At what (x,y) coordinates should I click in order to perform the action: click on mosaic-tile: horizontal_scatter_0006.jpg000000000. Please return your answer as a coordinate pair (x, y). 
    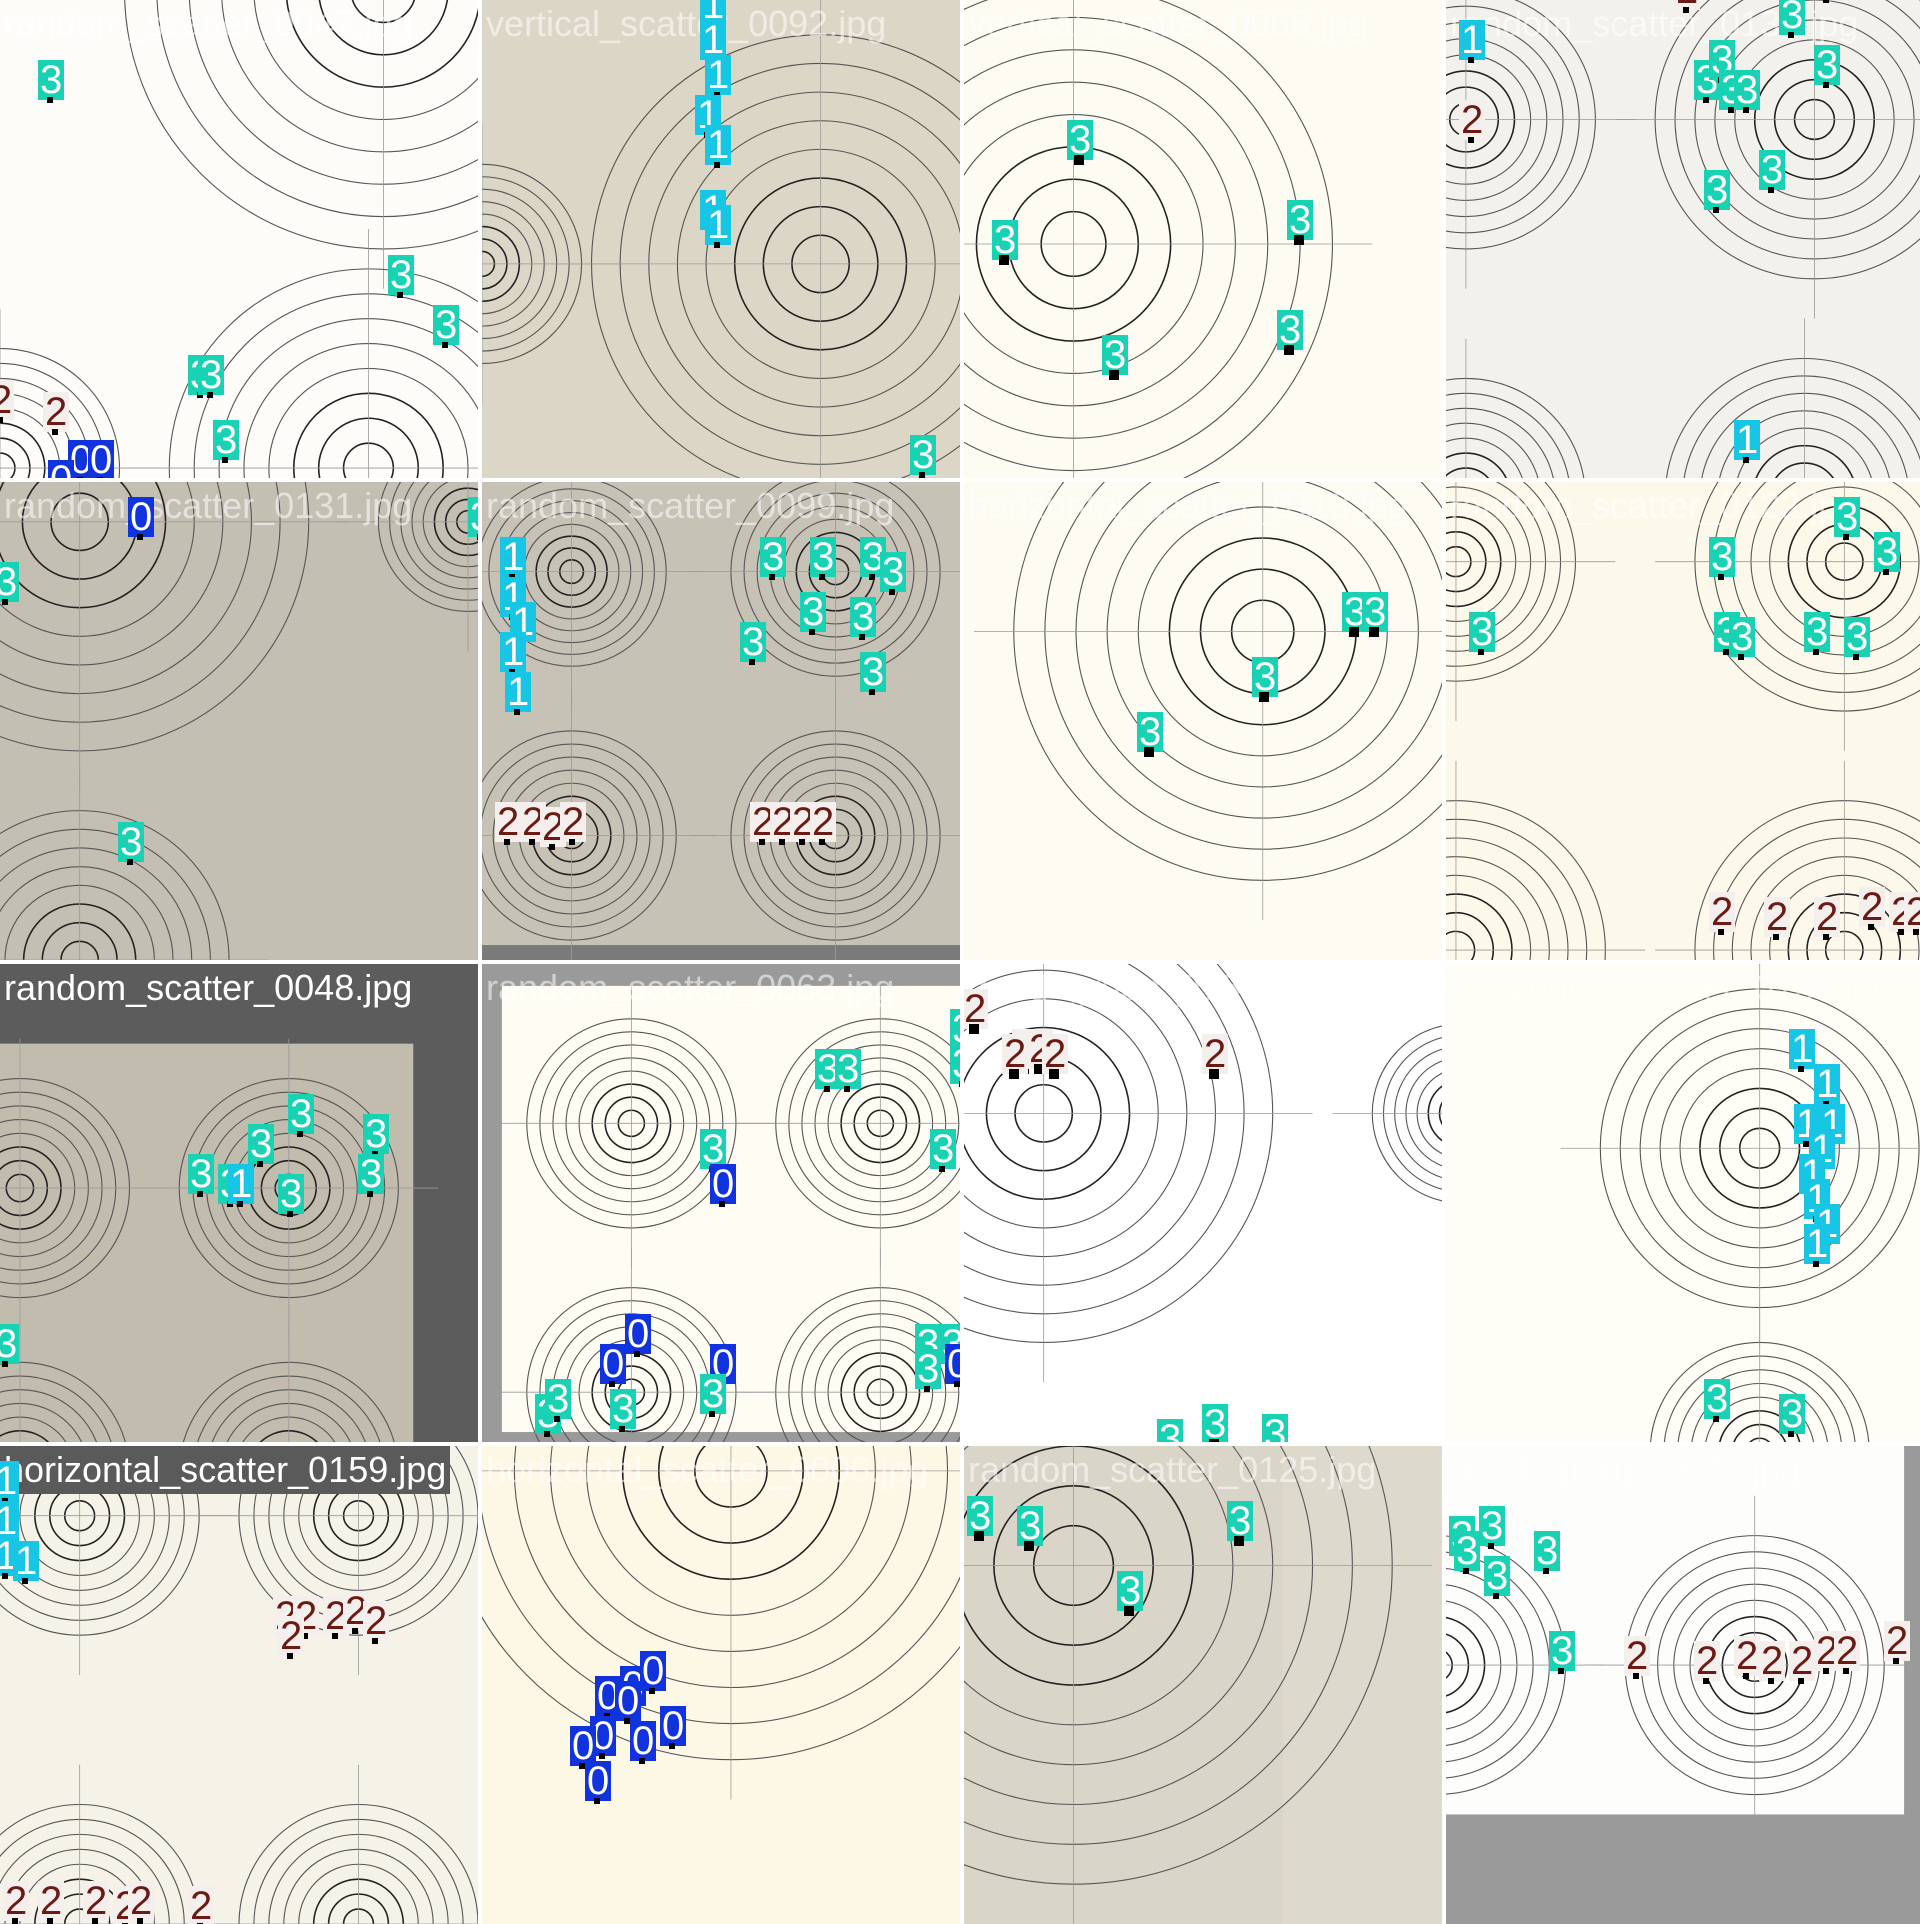
    Looking at the image, I should click on (721, 1685).